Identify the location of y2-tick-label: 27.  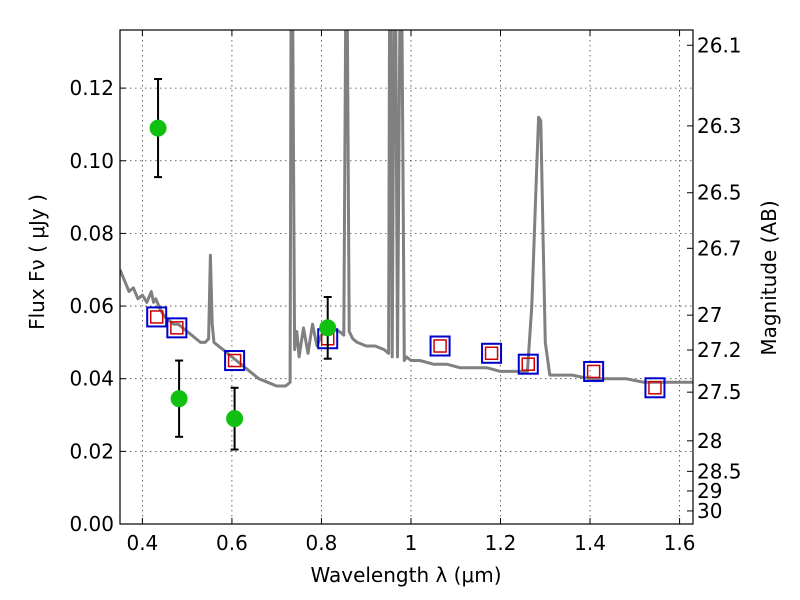
(709, 315).